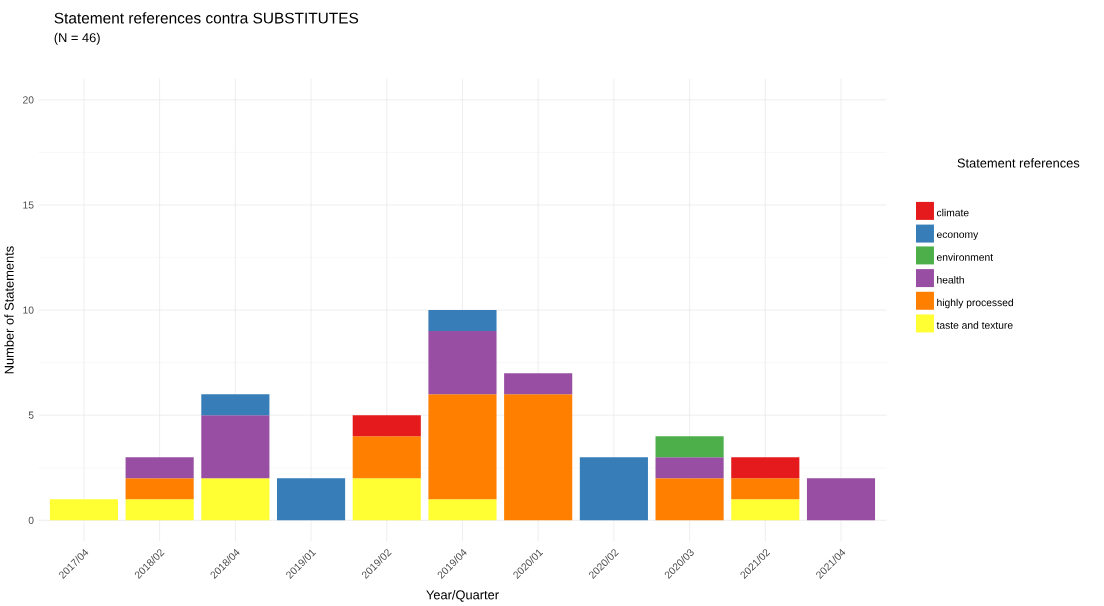  I want to click on y-tick-label: 10, so click(28, 310).